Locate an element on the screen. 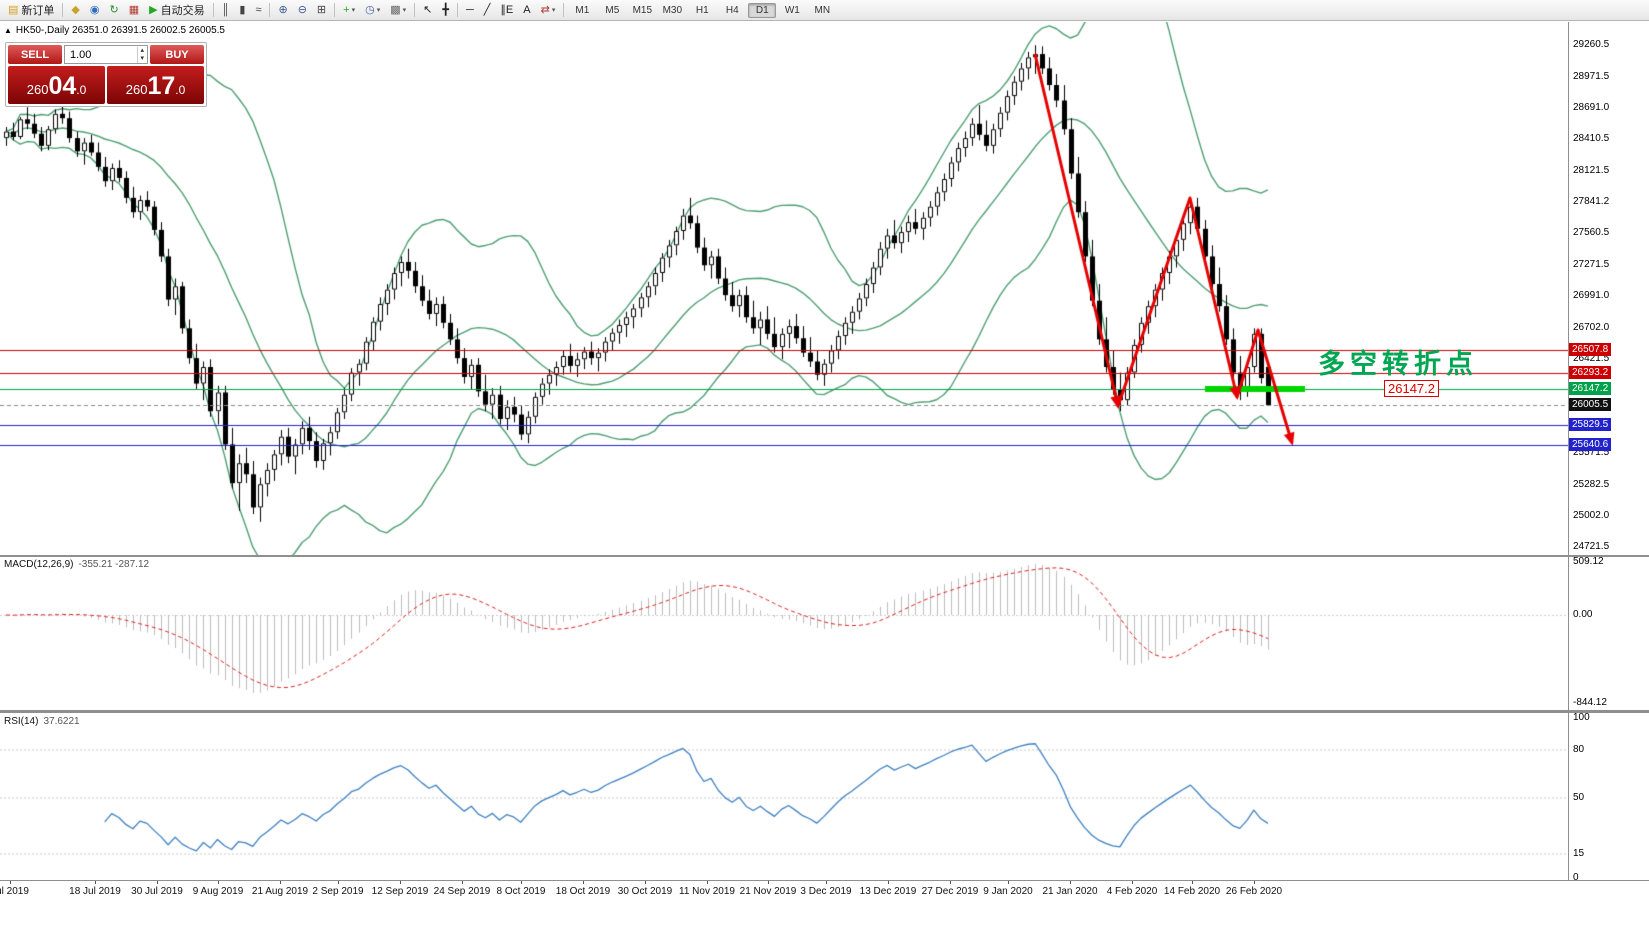 The height and width of the screenshot is (946, 1649). tile-windows-icon: ⊞ is located at coordinates (321, 9).